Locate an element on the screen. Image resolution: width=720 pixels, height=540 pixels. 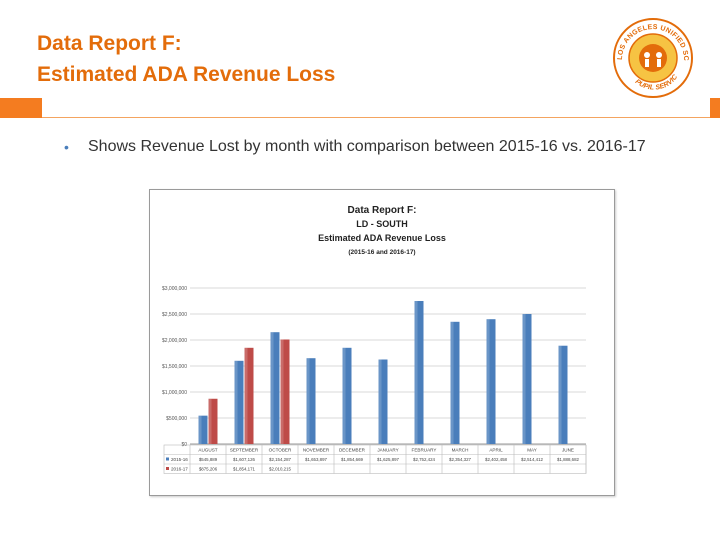
y-tick-label: $1,500,000 is located at coordinates (174, 367).